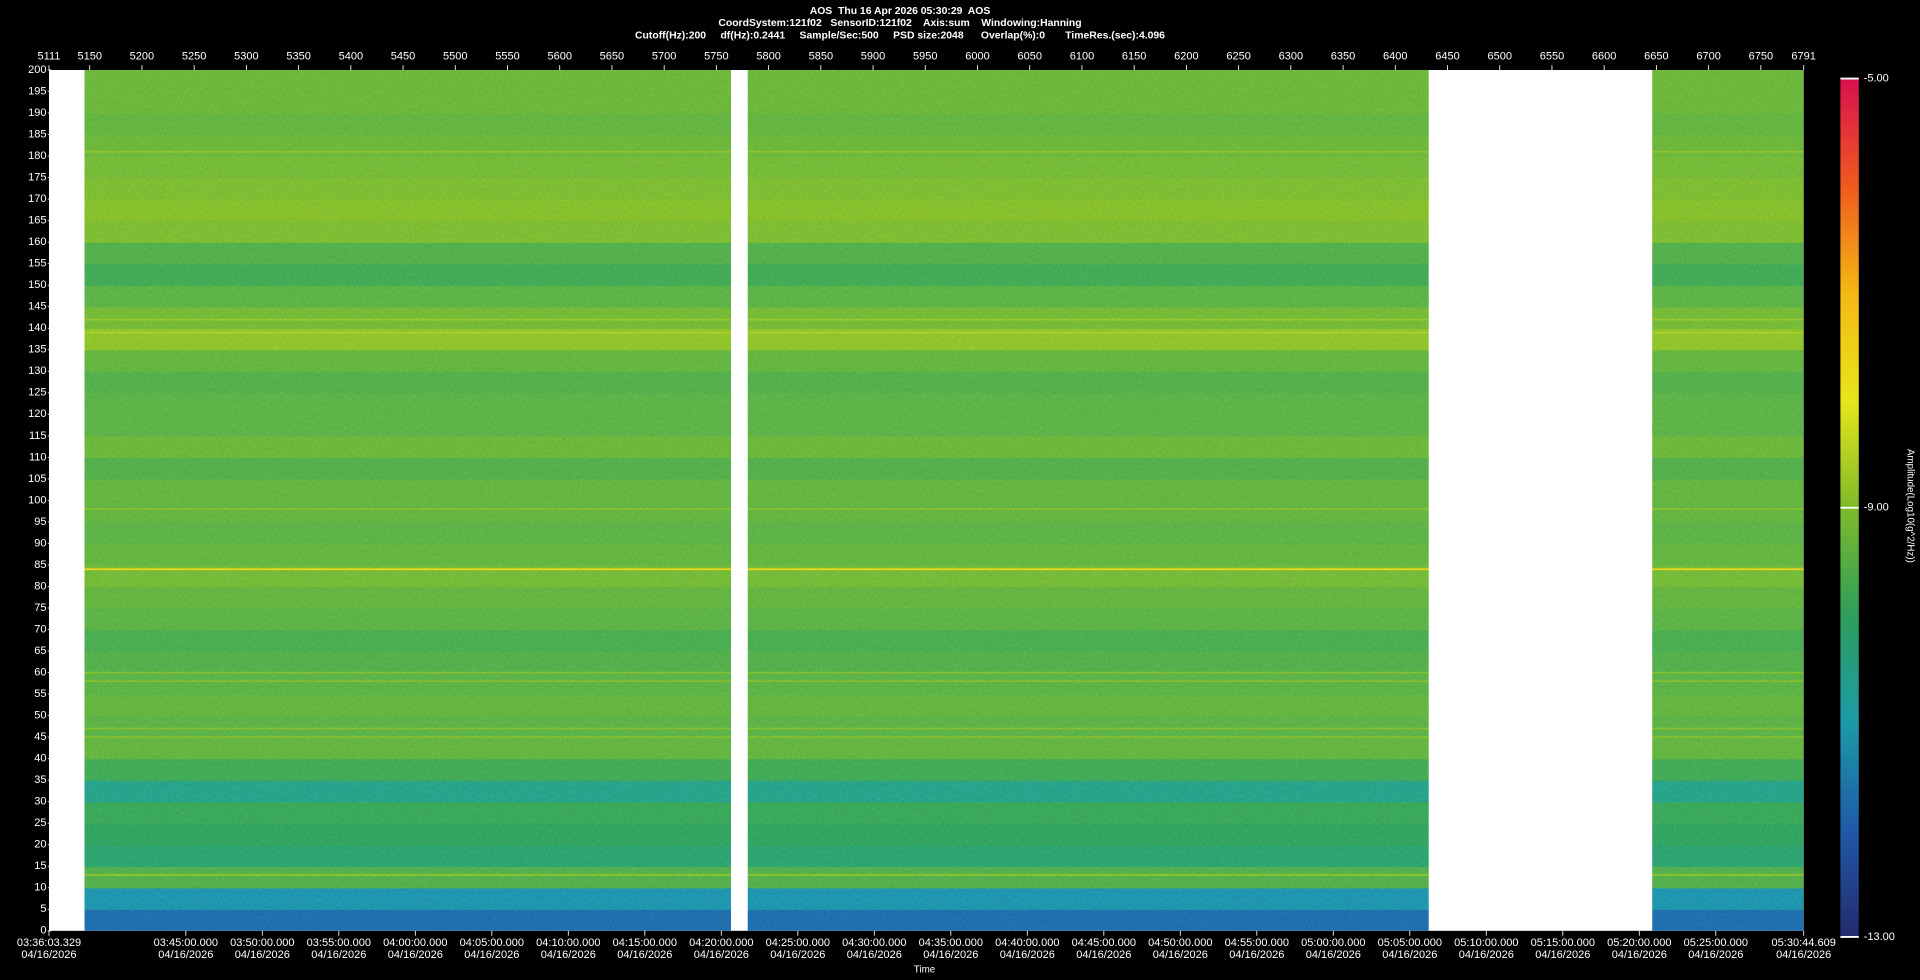 Image resolution: width=1920 pixels, height=980 pixels. Describe the element at coordinates (1104, 943) in the screenshot. I see `time-tick-label: 04:45:00.000` at that location.